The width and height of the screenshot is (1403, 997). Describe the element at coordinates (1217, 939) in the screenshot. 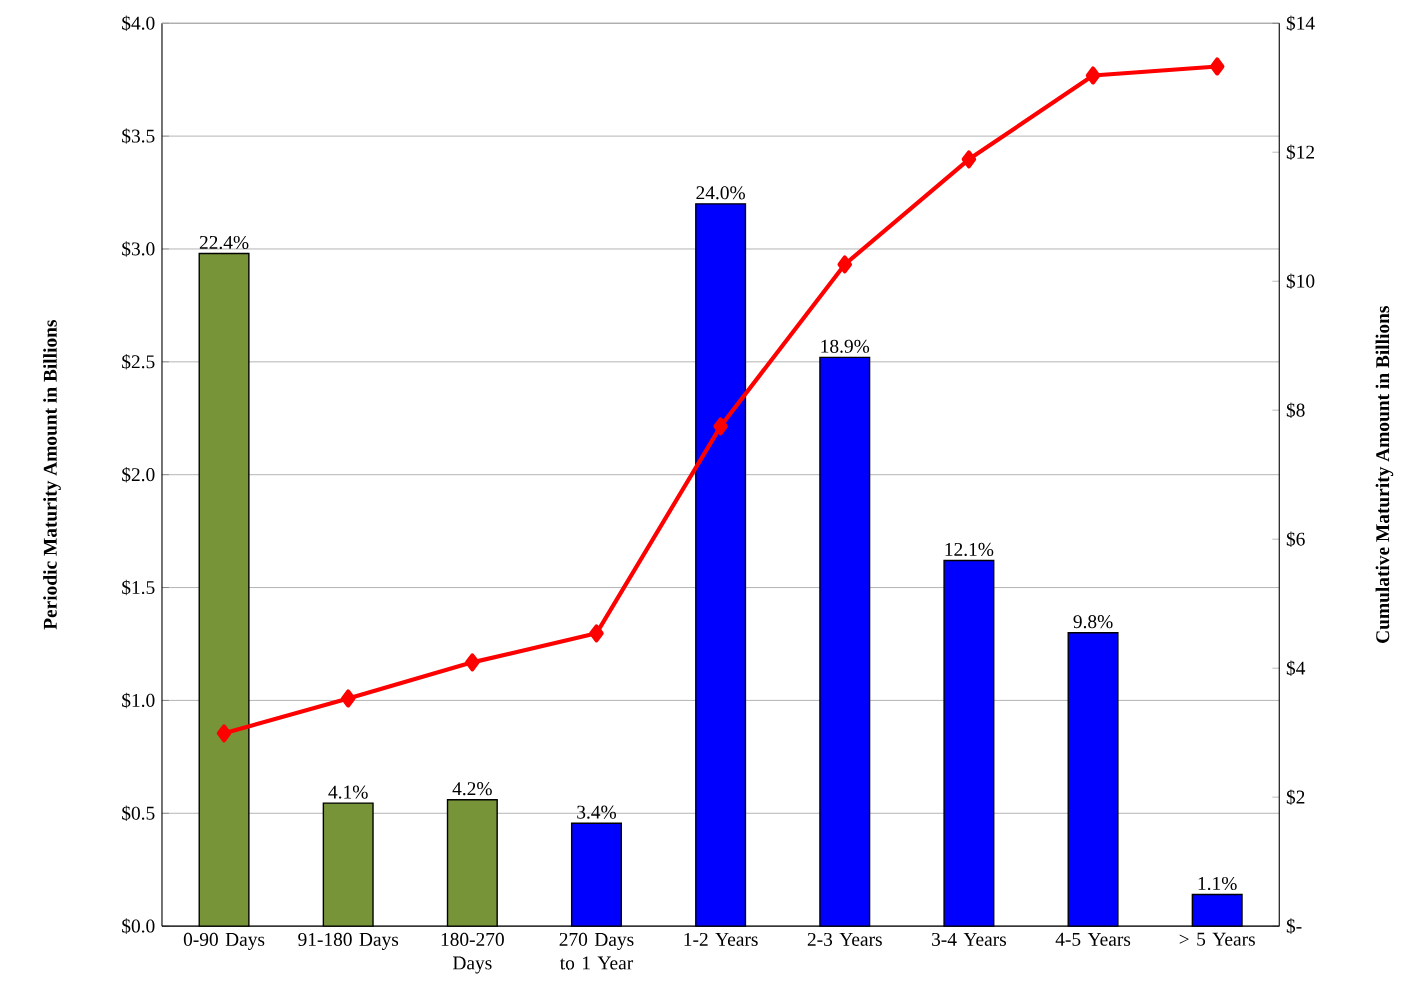

I see `x-tick-label: > 5 Years` at that location.